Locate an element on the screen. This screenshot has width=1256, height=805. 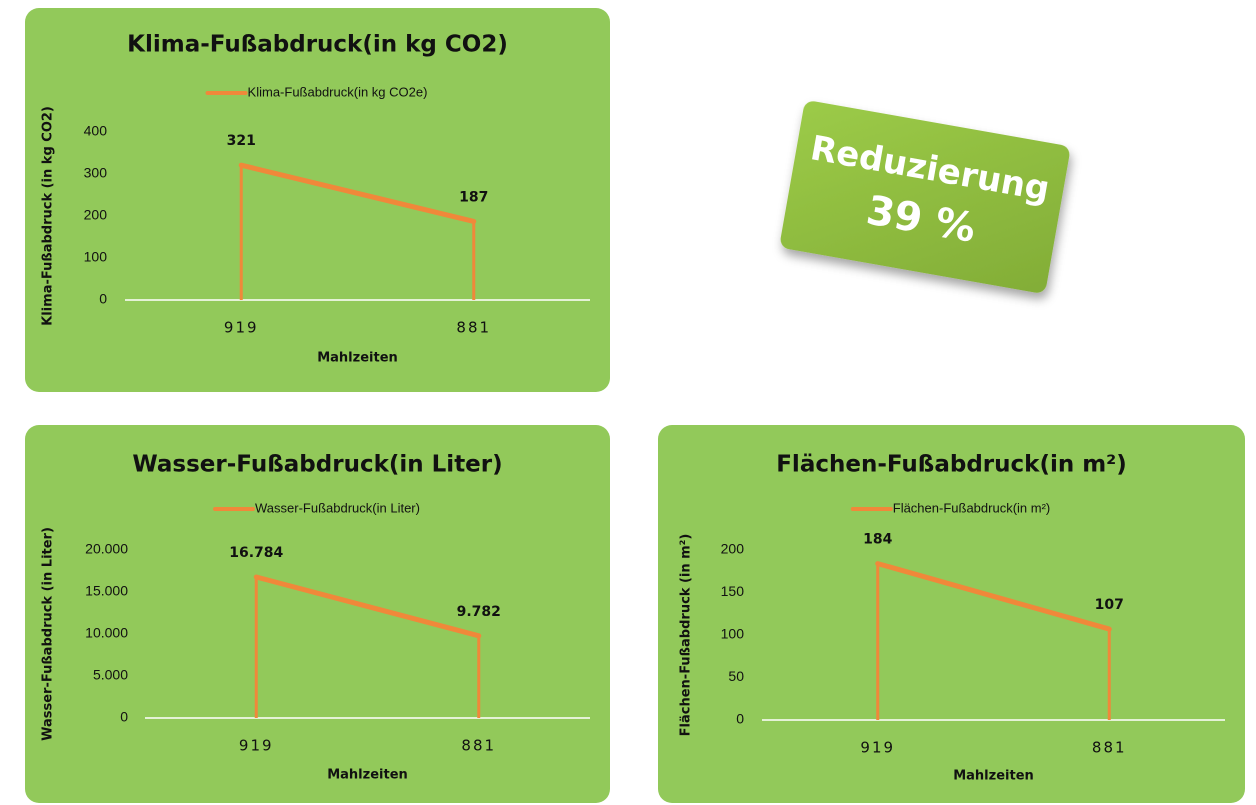
y-axis-label: Klima-Fußabdruck (in kg CO2) is located at coordinates (48, 216).